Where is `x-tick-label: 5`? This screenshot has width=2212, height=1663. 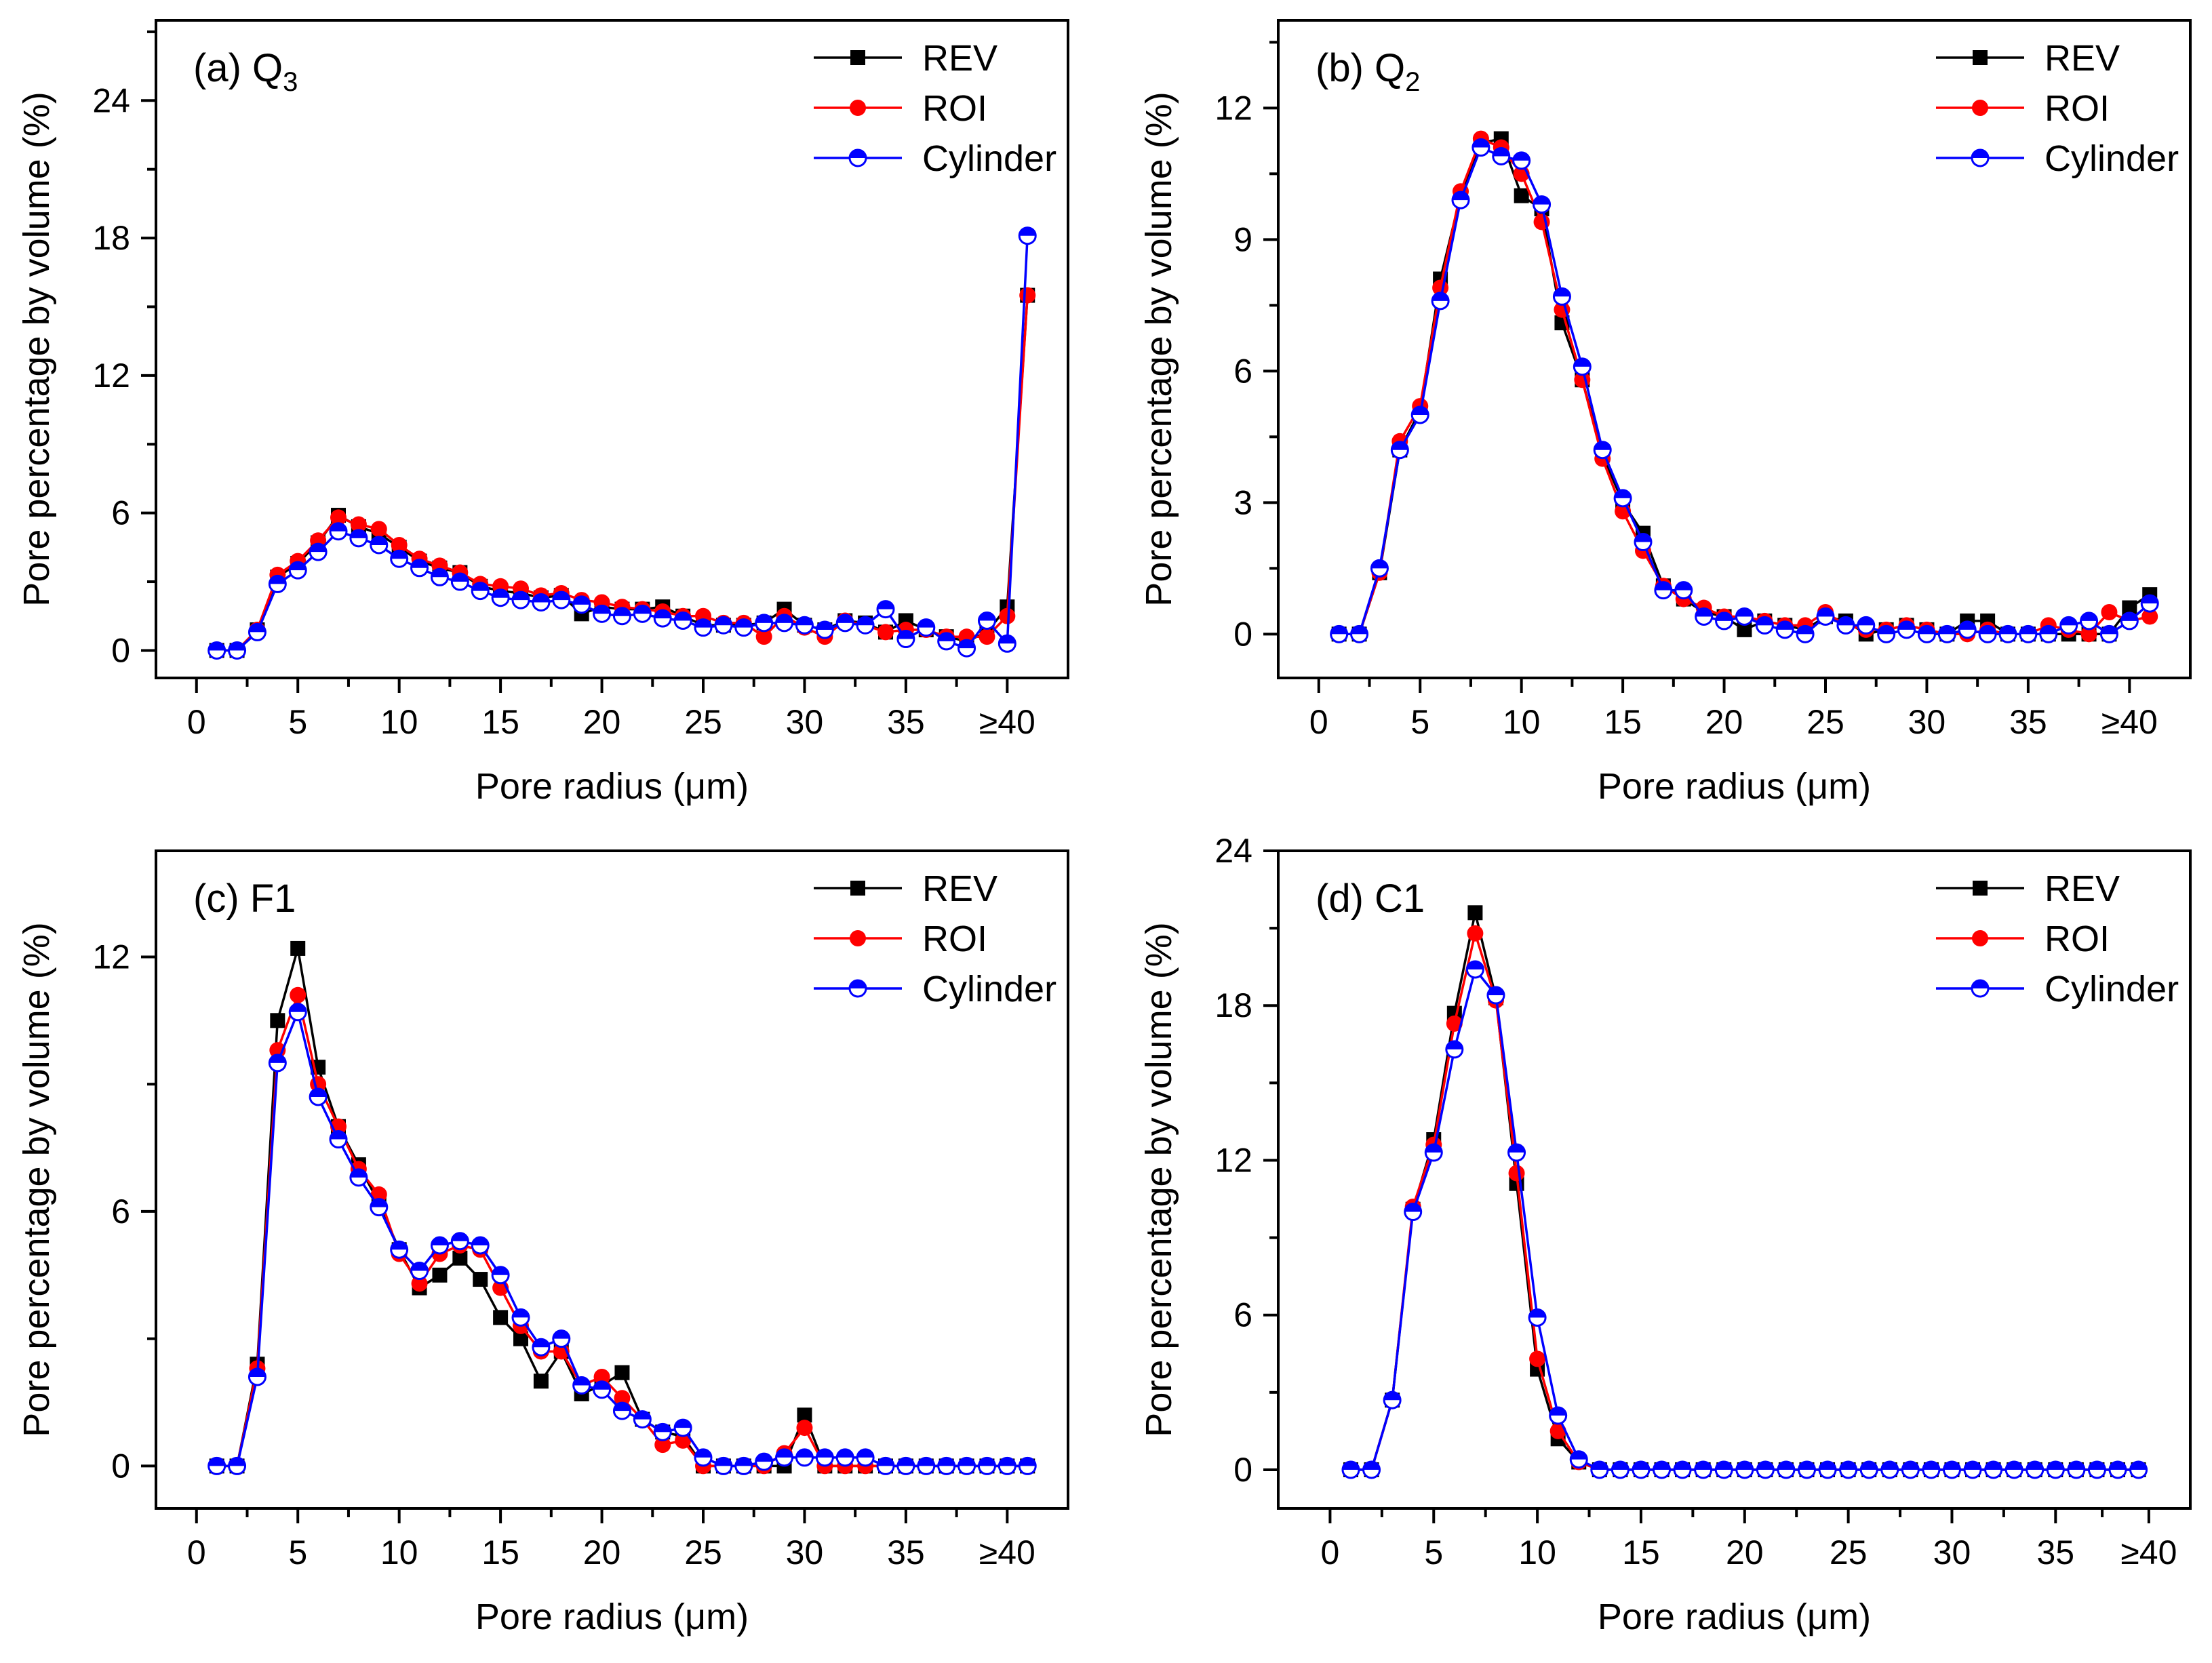
x-tick-label: 5 is located at coordinates (297, 1552).